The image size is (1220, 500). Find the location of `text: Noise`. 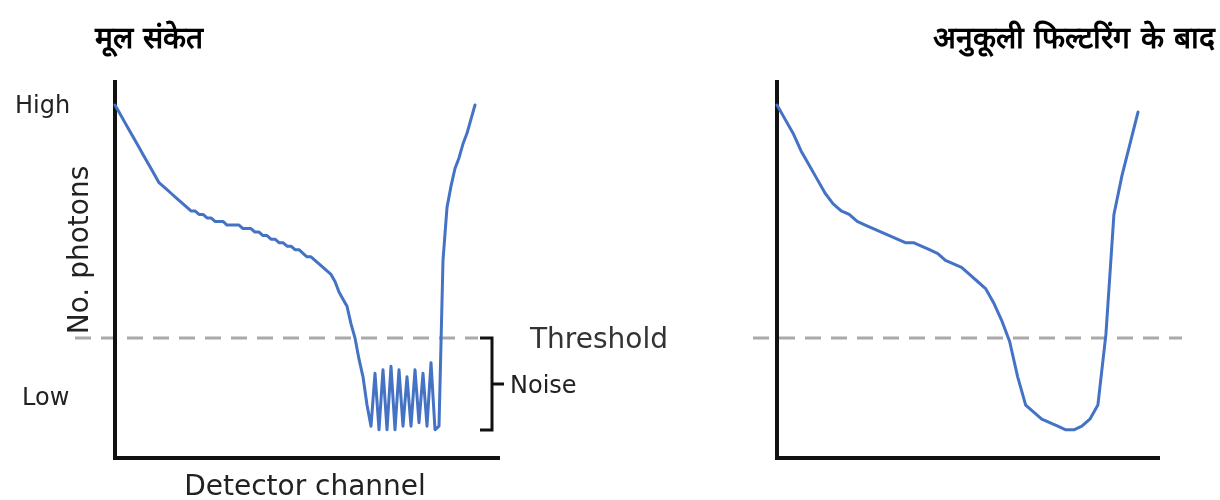

text: Noise is located at coordinates (543, 385).